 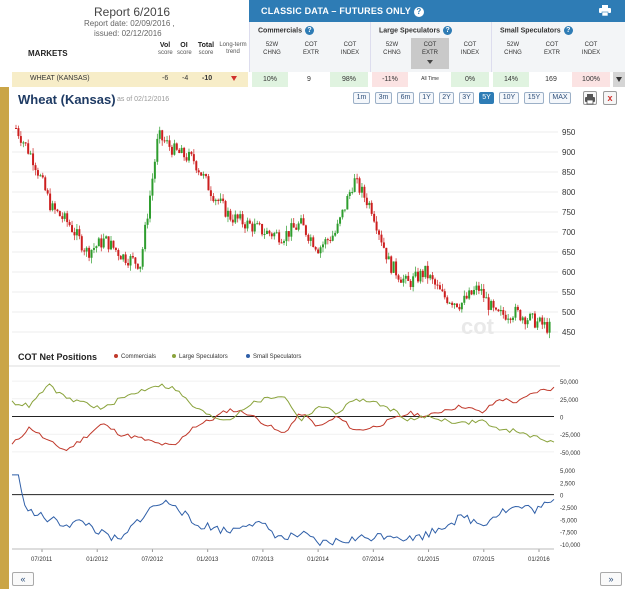 I want to click on scroll-down-button, so click(x=619, y=79).